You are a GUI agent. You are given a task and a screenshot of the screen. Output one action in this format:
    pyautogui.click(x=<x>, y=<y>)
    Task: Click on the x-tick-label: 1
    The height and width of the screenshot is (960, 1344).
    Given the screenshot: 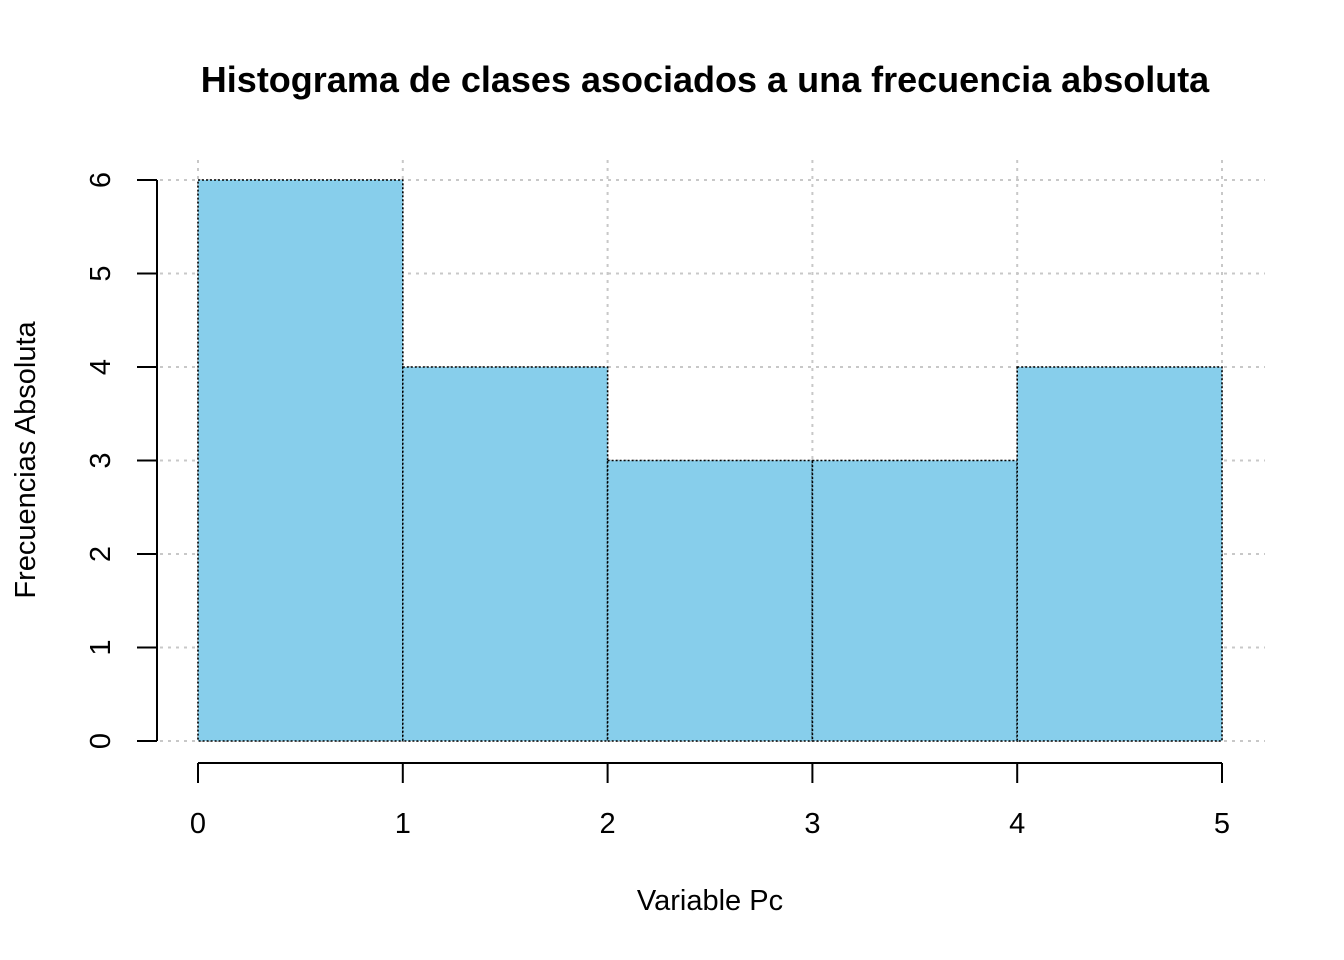 What is the action you would take?
    pyautogui.click(x=403, y=824)
    